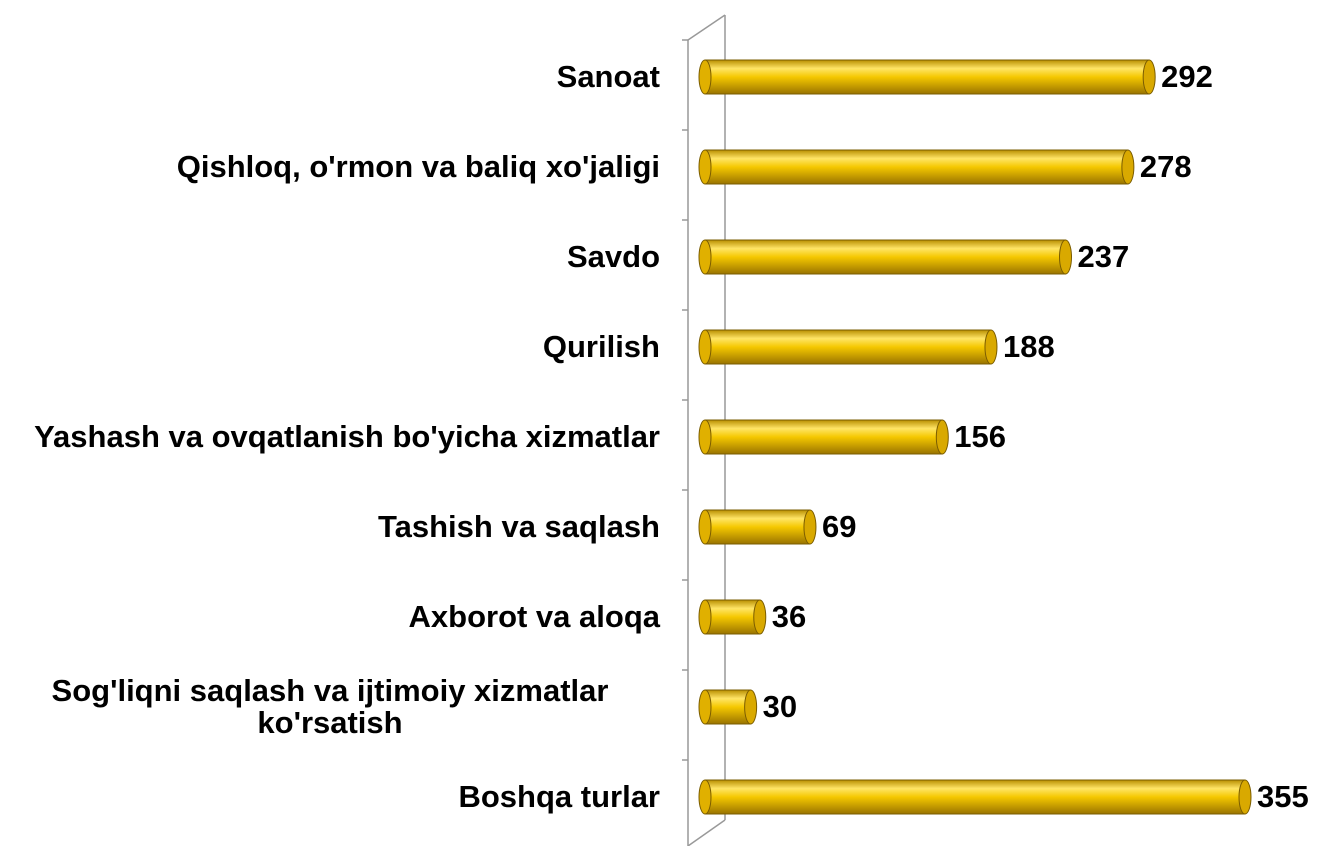 The image size is (1320, 846). I want to click on category-label-box: Sanoat, so click(330, 77).